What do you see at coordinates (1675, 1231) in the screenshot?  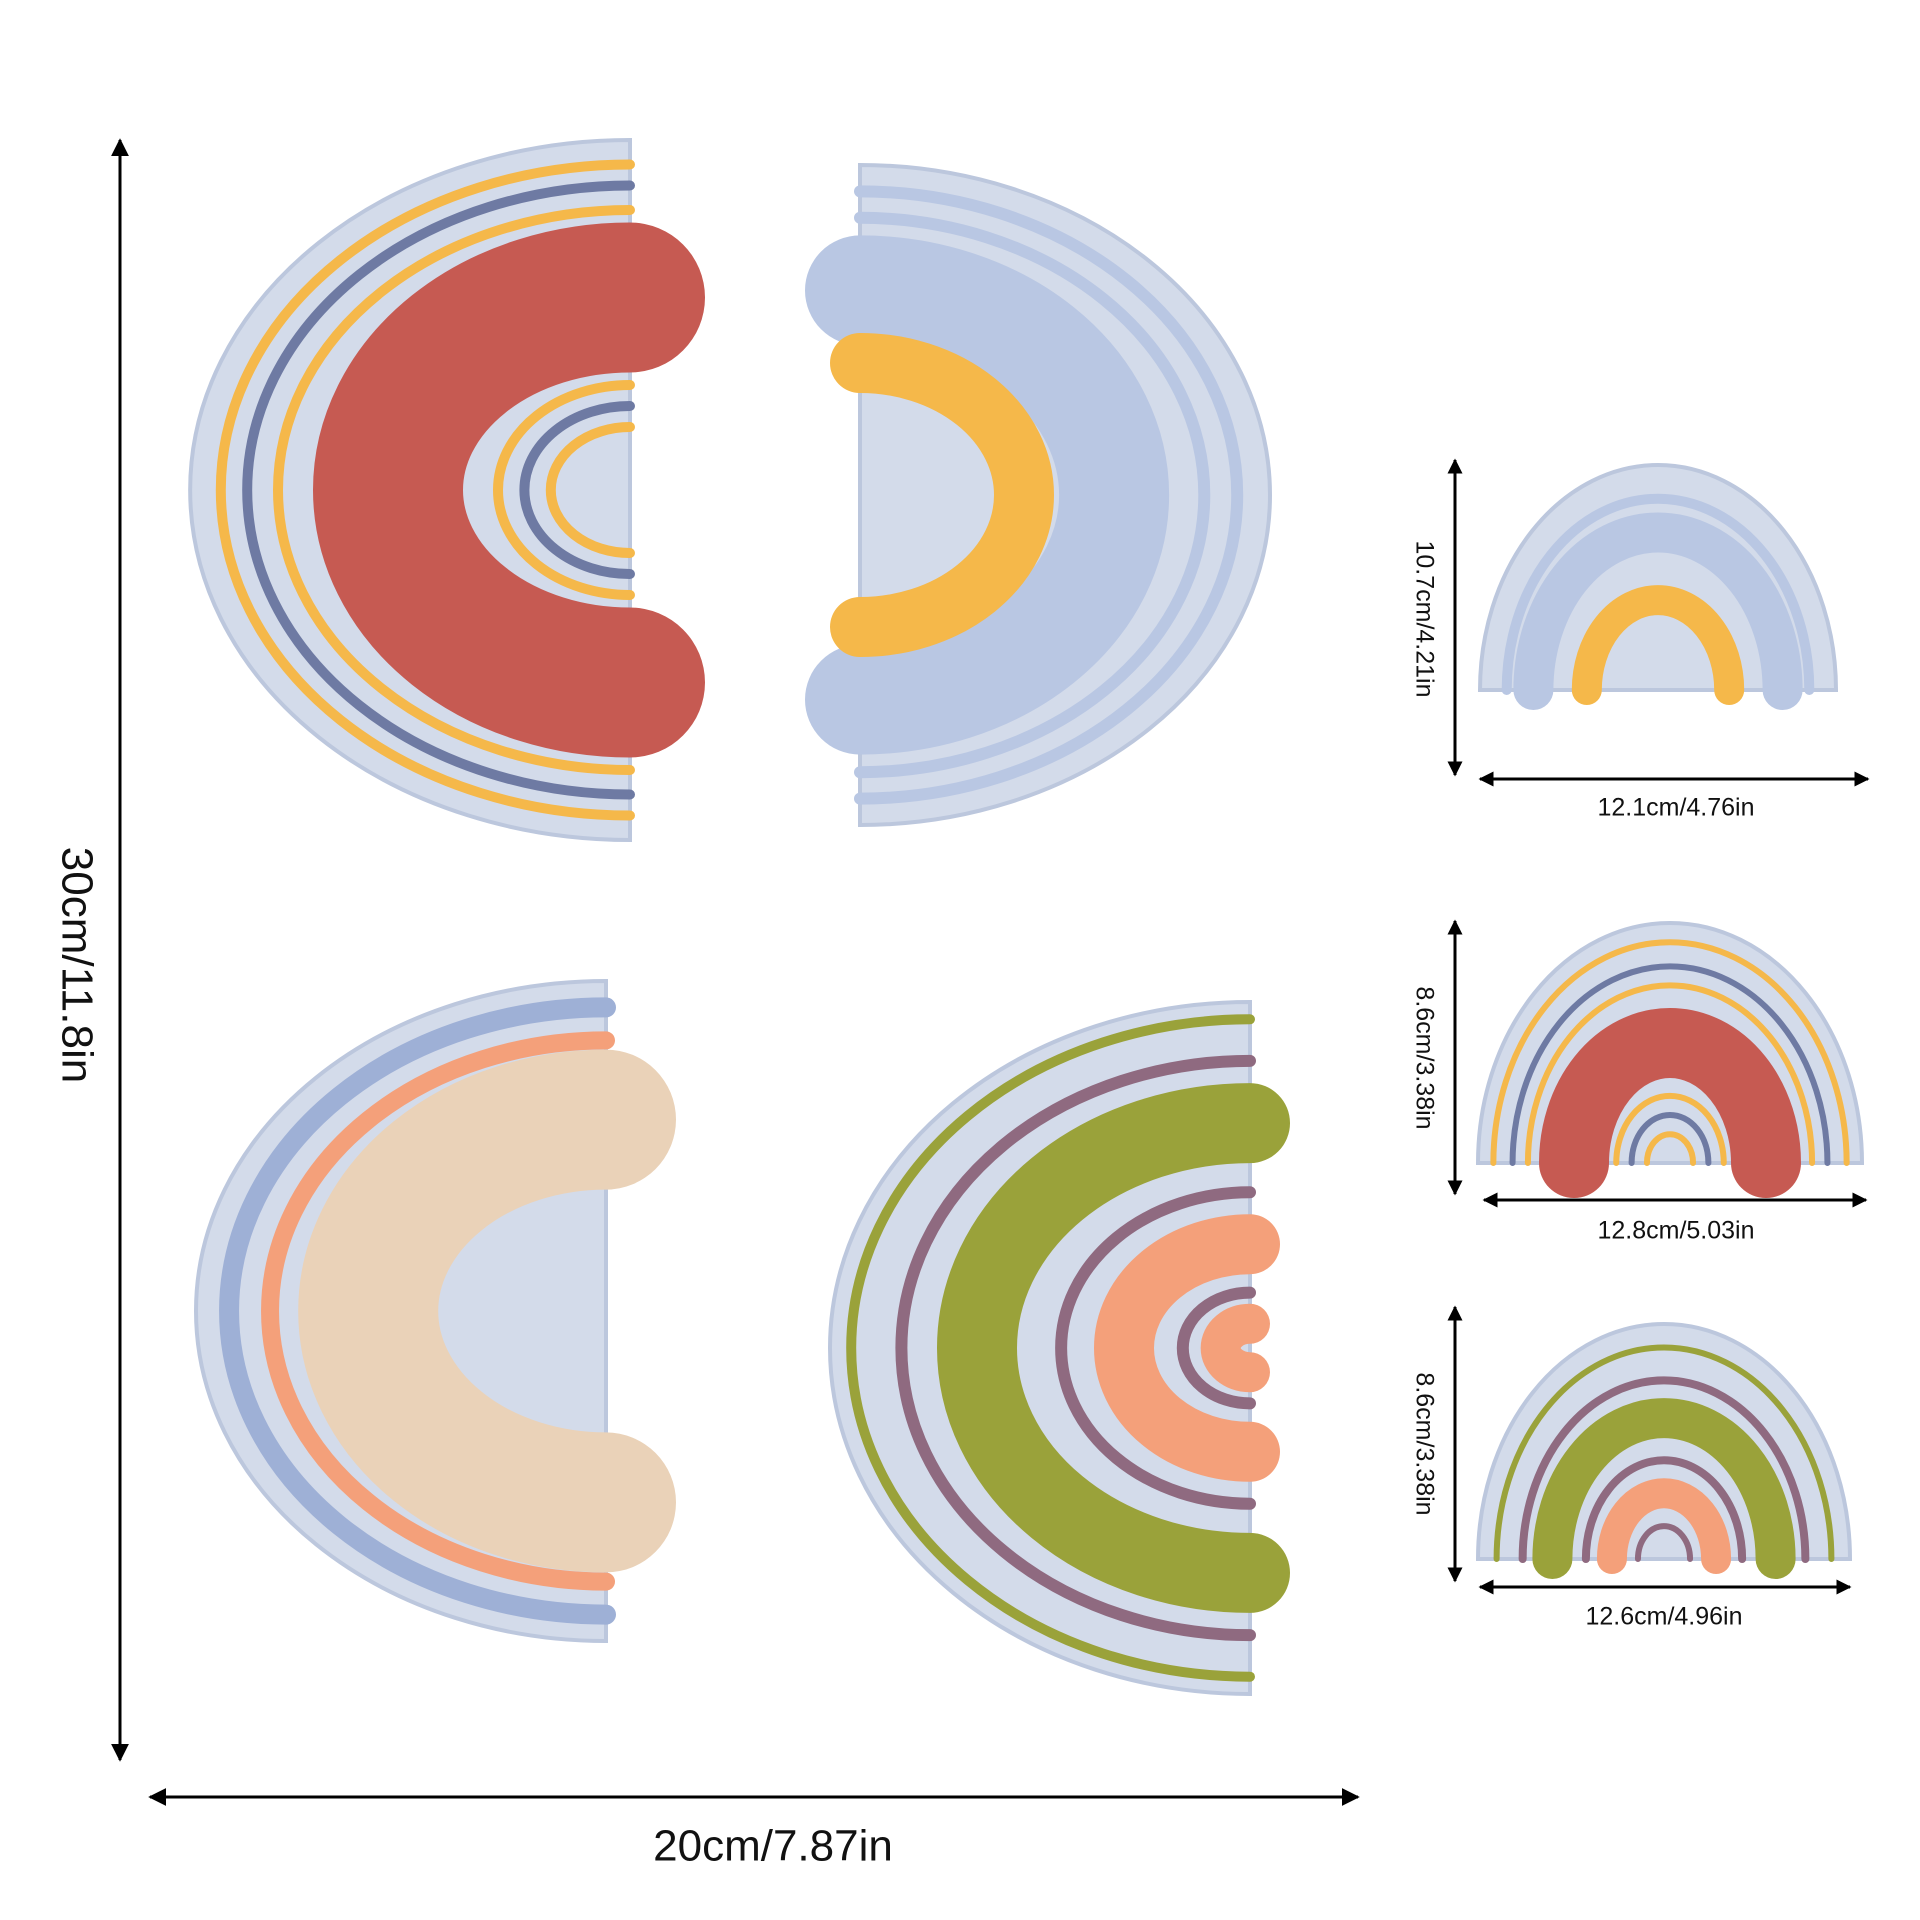 I see `width-label: 12.8cm/5.03in` at bounding box center [1675, 1231].